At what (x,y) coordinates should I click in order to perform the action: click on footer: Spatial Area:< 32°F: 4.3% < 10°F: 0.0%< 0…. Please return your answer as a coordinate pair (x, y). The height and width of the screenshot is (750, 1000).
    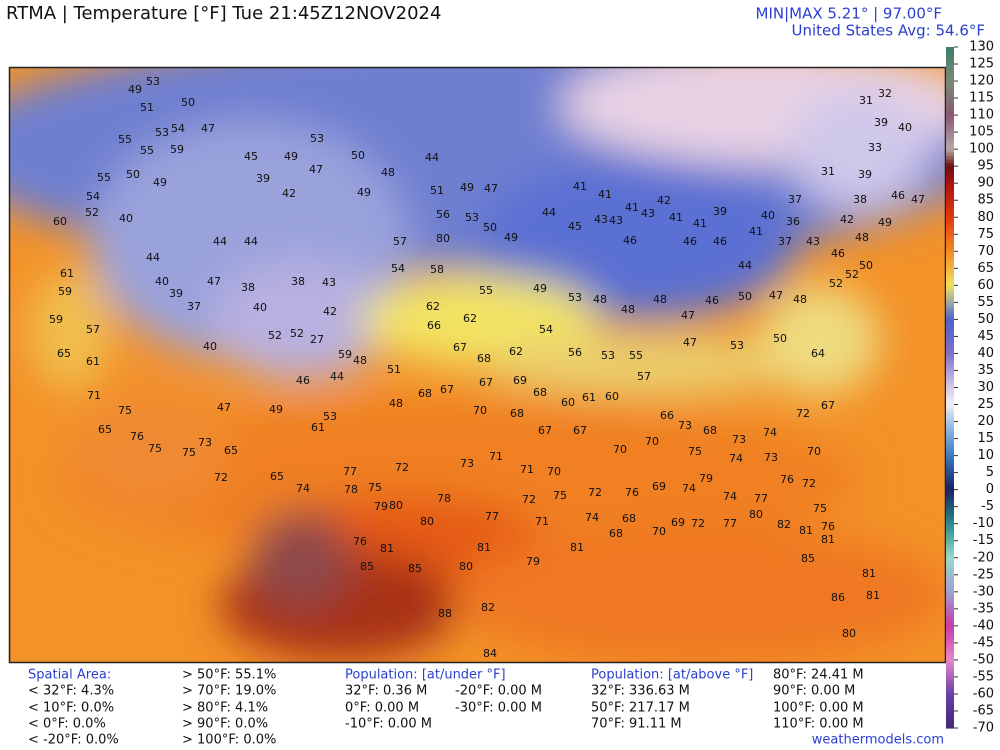
    Looking at the image, I should click on (486, 708).